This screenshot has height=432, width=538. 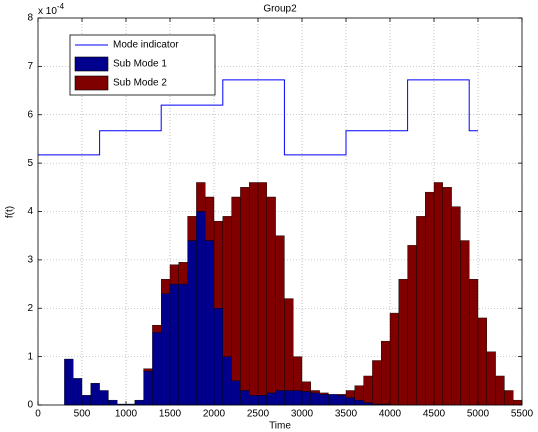 What do you see at coordinates (390, 414) in the screenshot?
I see `x-tick-label: 4000` at bounding box center [390, 414].